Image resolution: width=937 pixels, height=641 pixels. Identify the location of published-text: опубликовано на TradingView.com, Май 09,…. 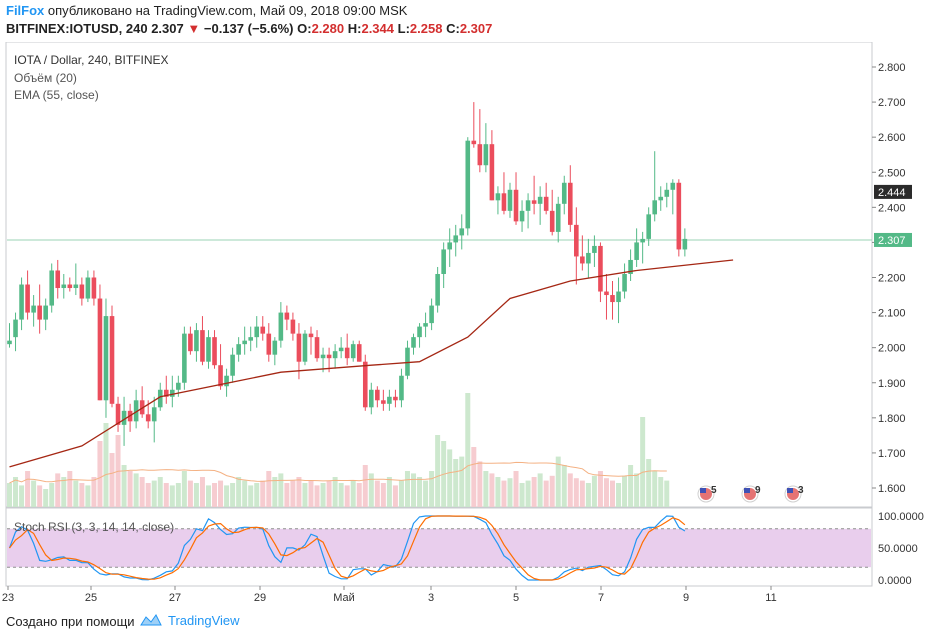
(227, 10).